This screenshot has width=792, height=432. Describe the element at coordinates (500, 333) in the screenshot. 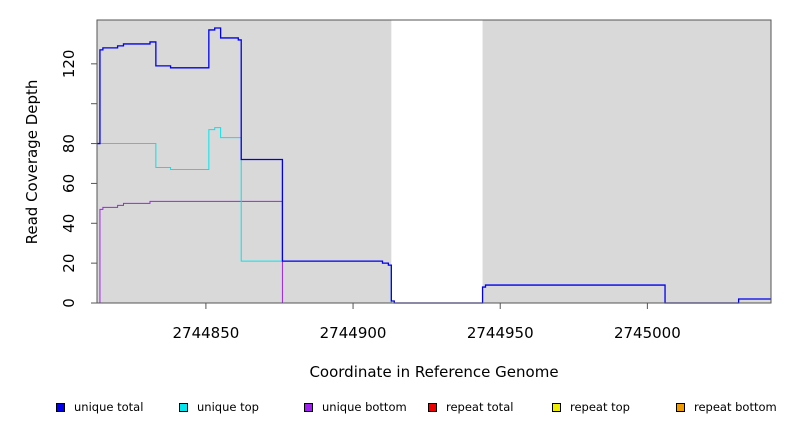

I see `x-tick-label: 2744950` at that location.